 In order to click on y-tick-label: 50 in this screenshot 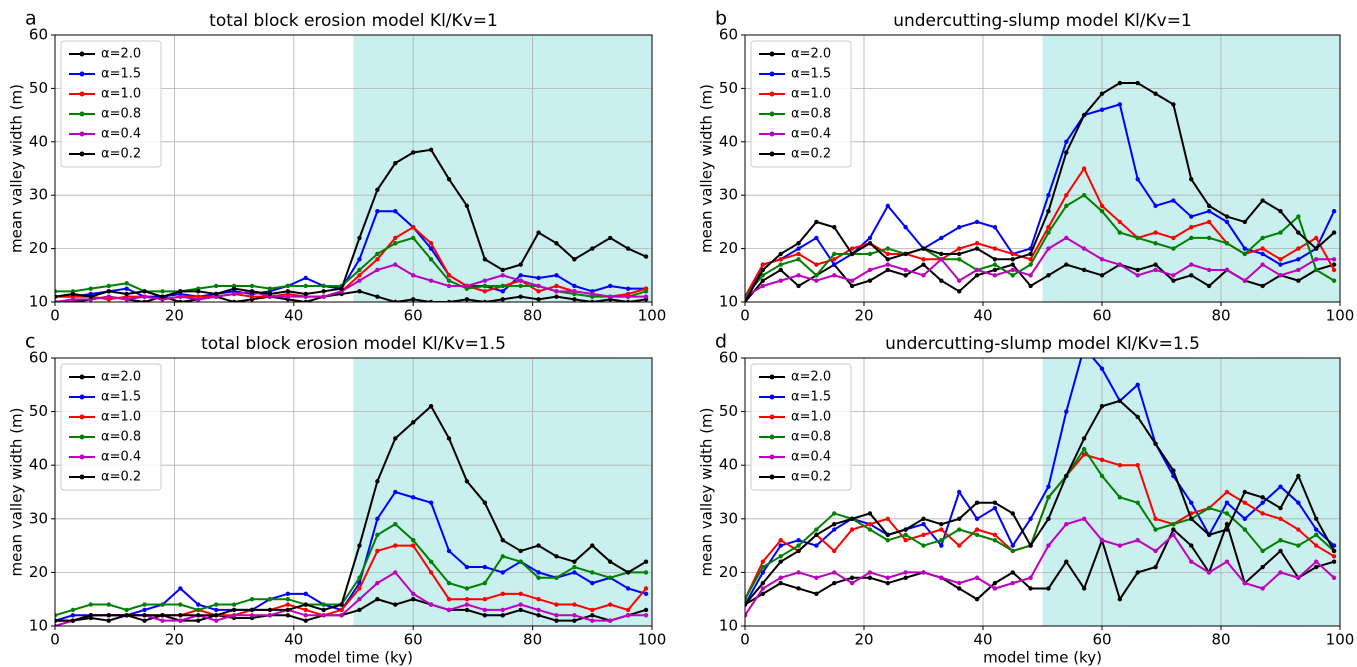, I will do `click(38, 411)`.